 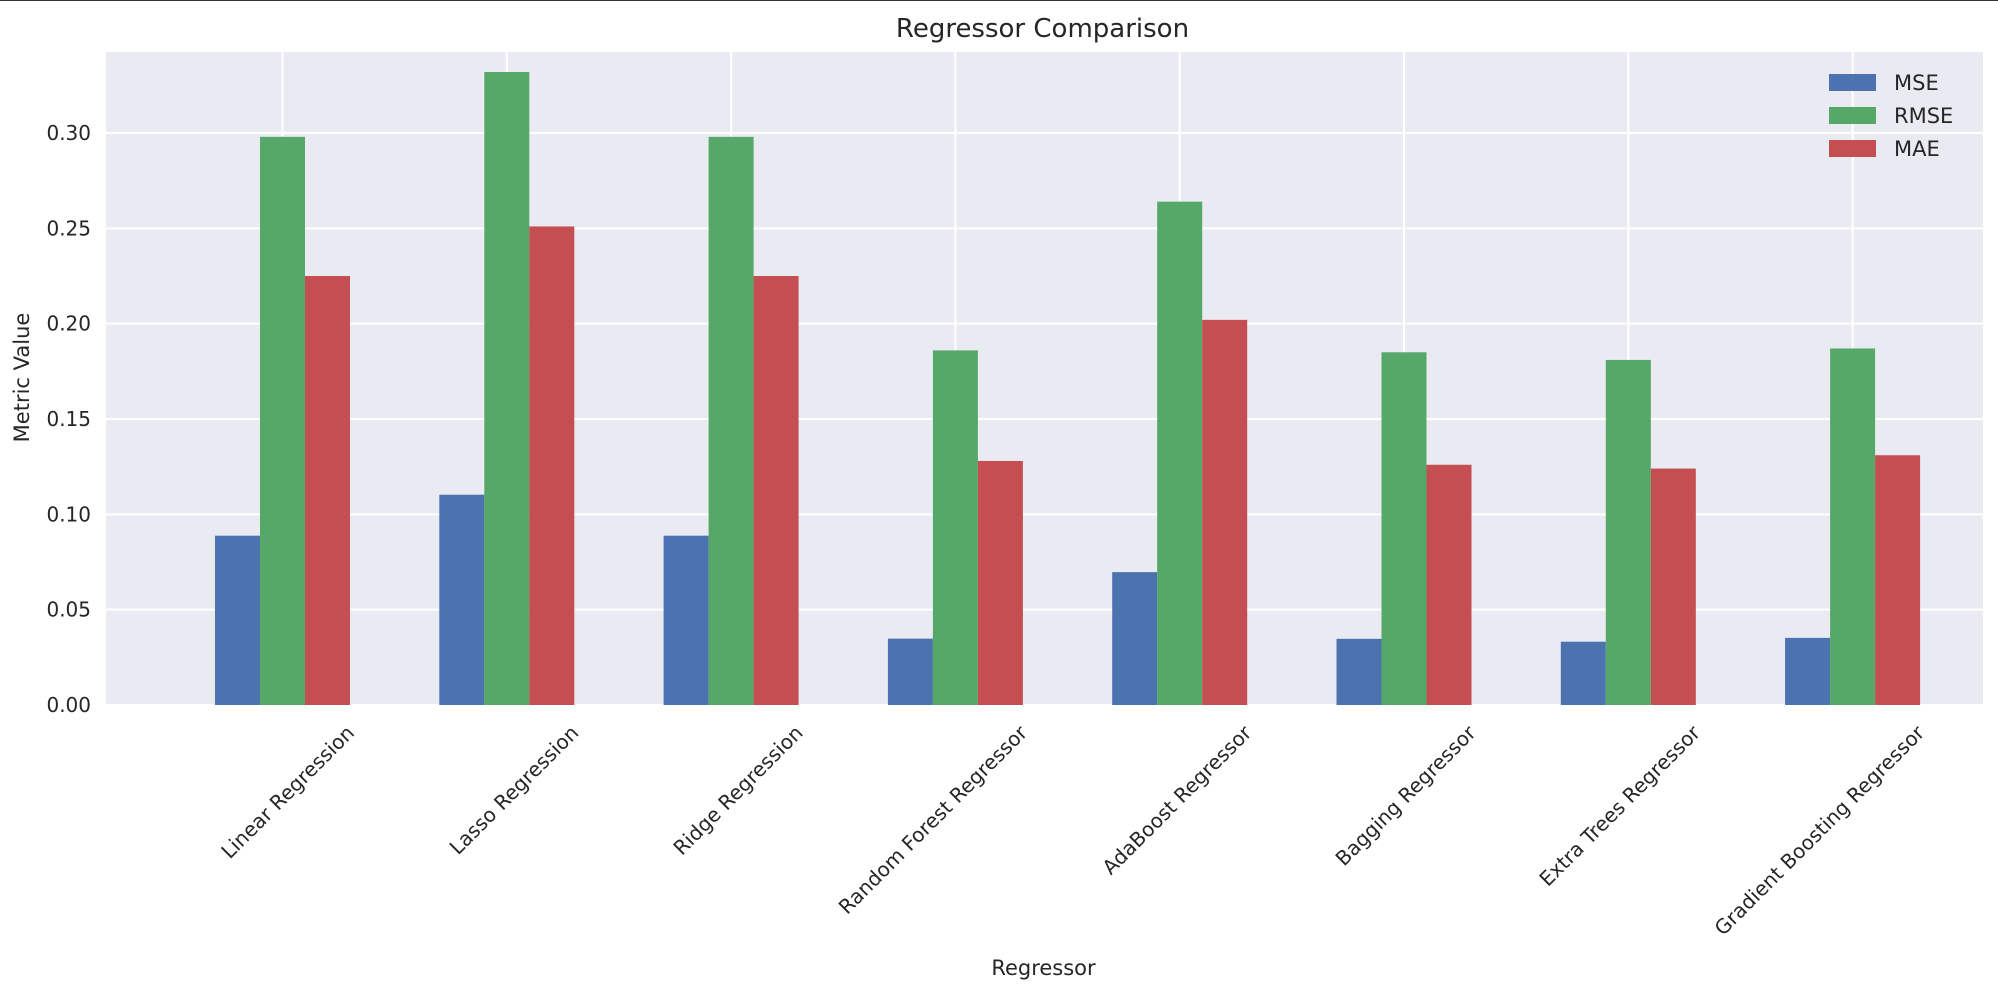 I want to click on legend-swatch-mae, so click(x=1852, y=148).